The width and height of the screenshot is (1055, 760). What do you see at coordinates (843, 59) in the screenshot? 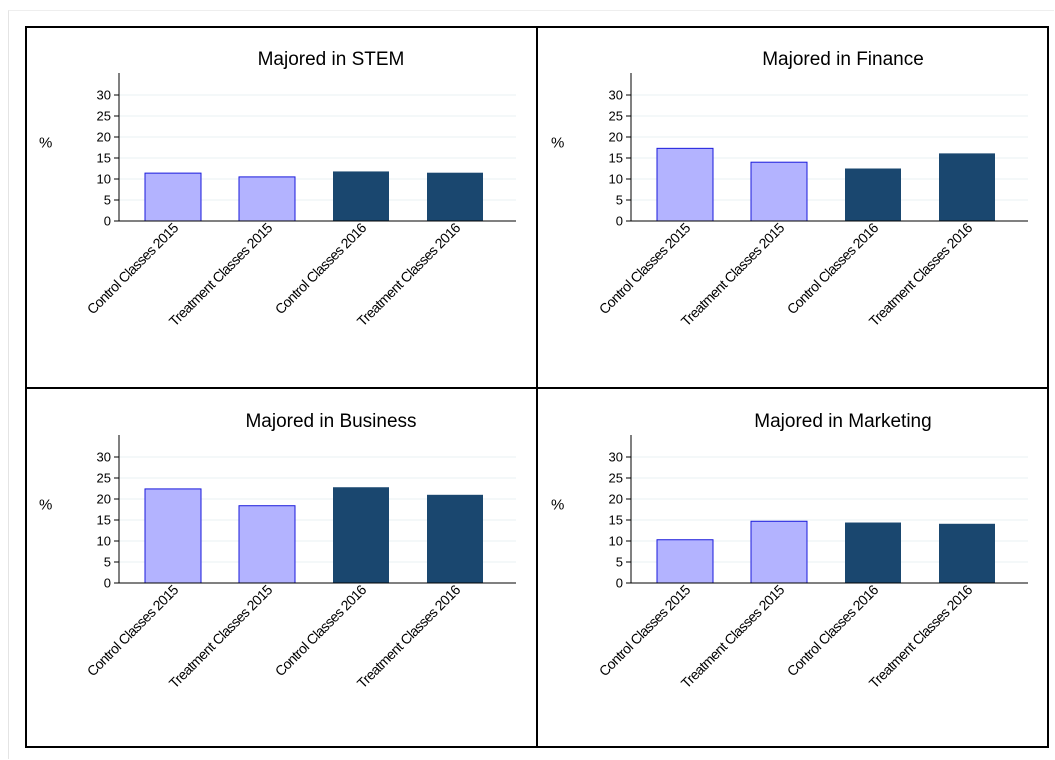
I see `chart-title: Majored in Finance` at bounding box center [843, 59].